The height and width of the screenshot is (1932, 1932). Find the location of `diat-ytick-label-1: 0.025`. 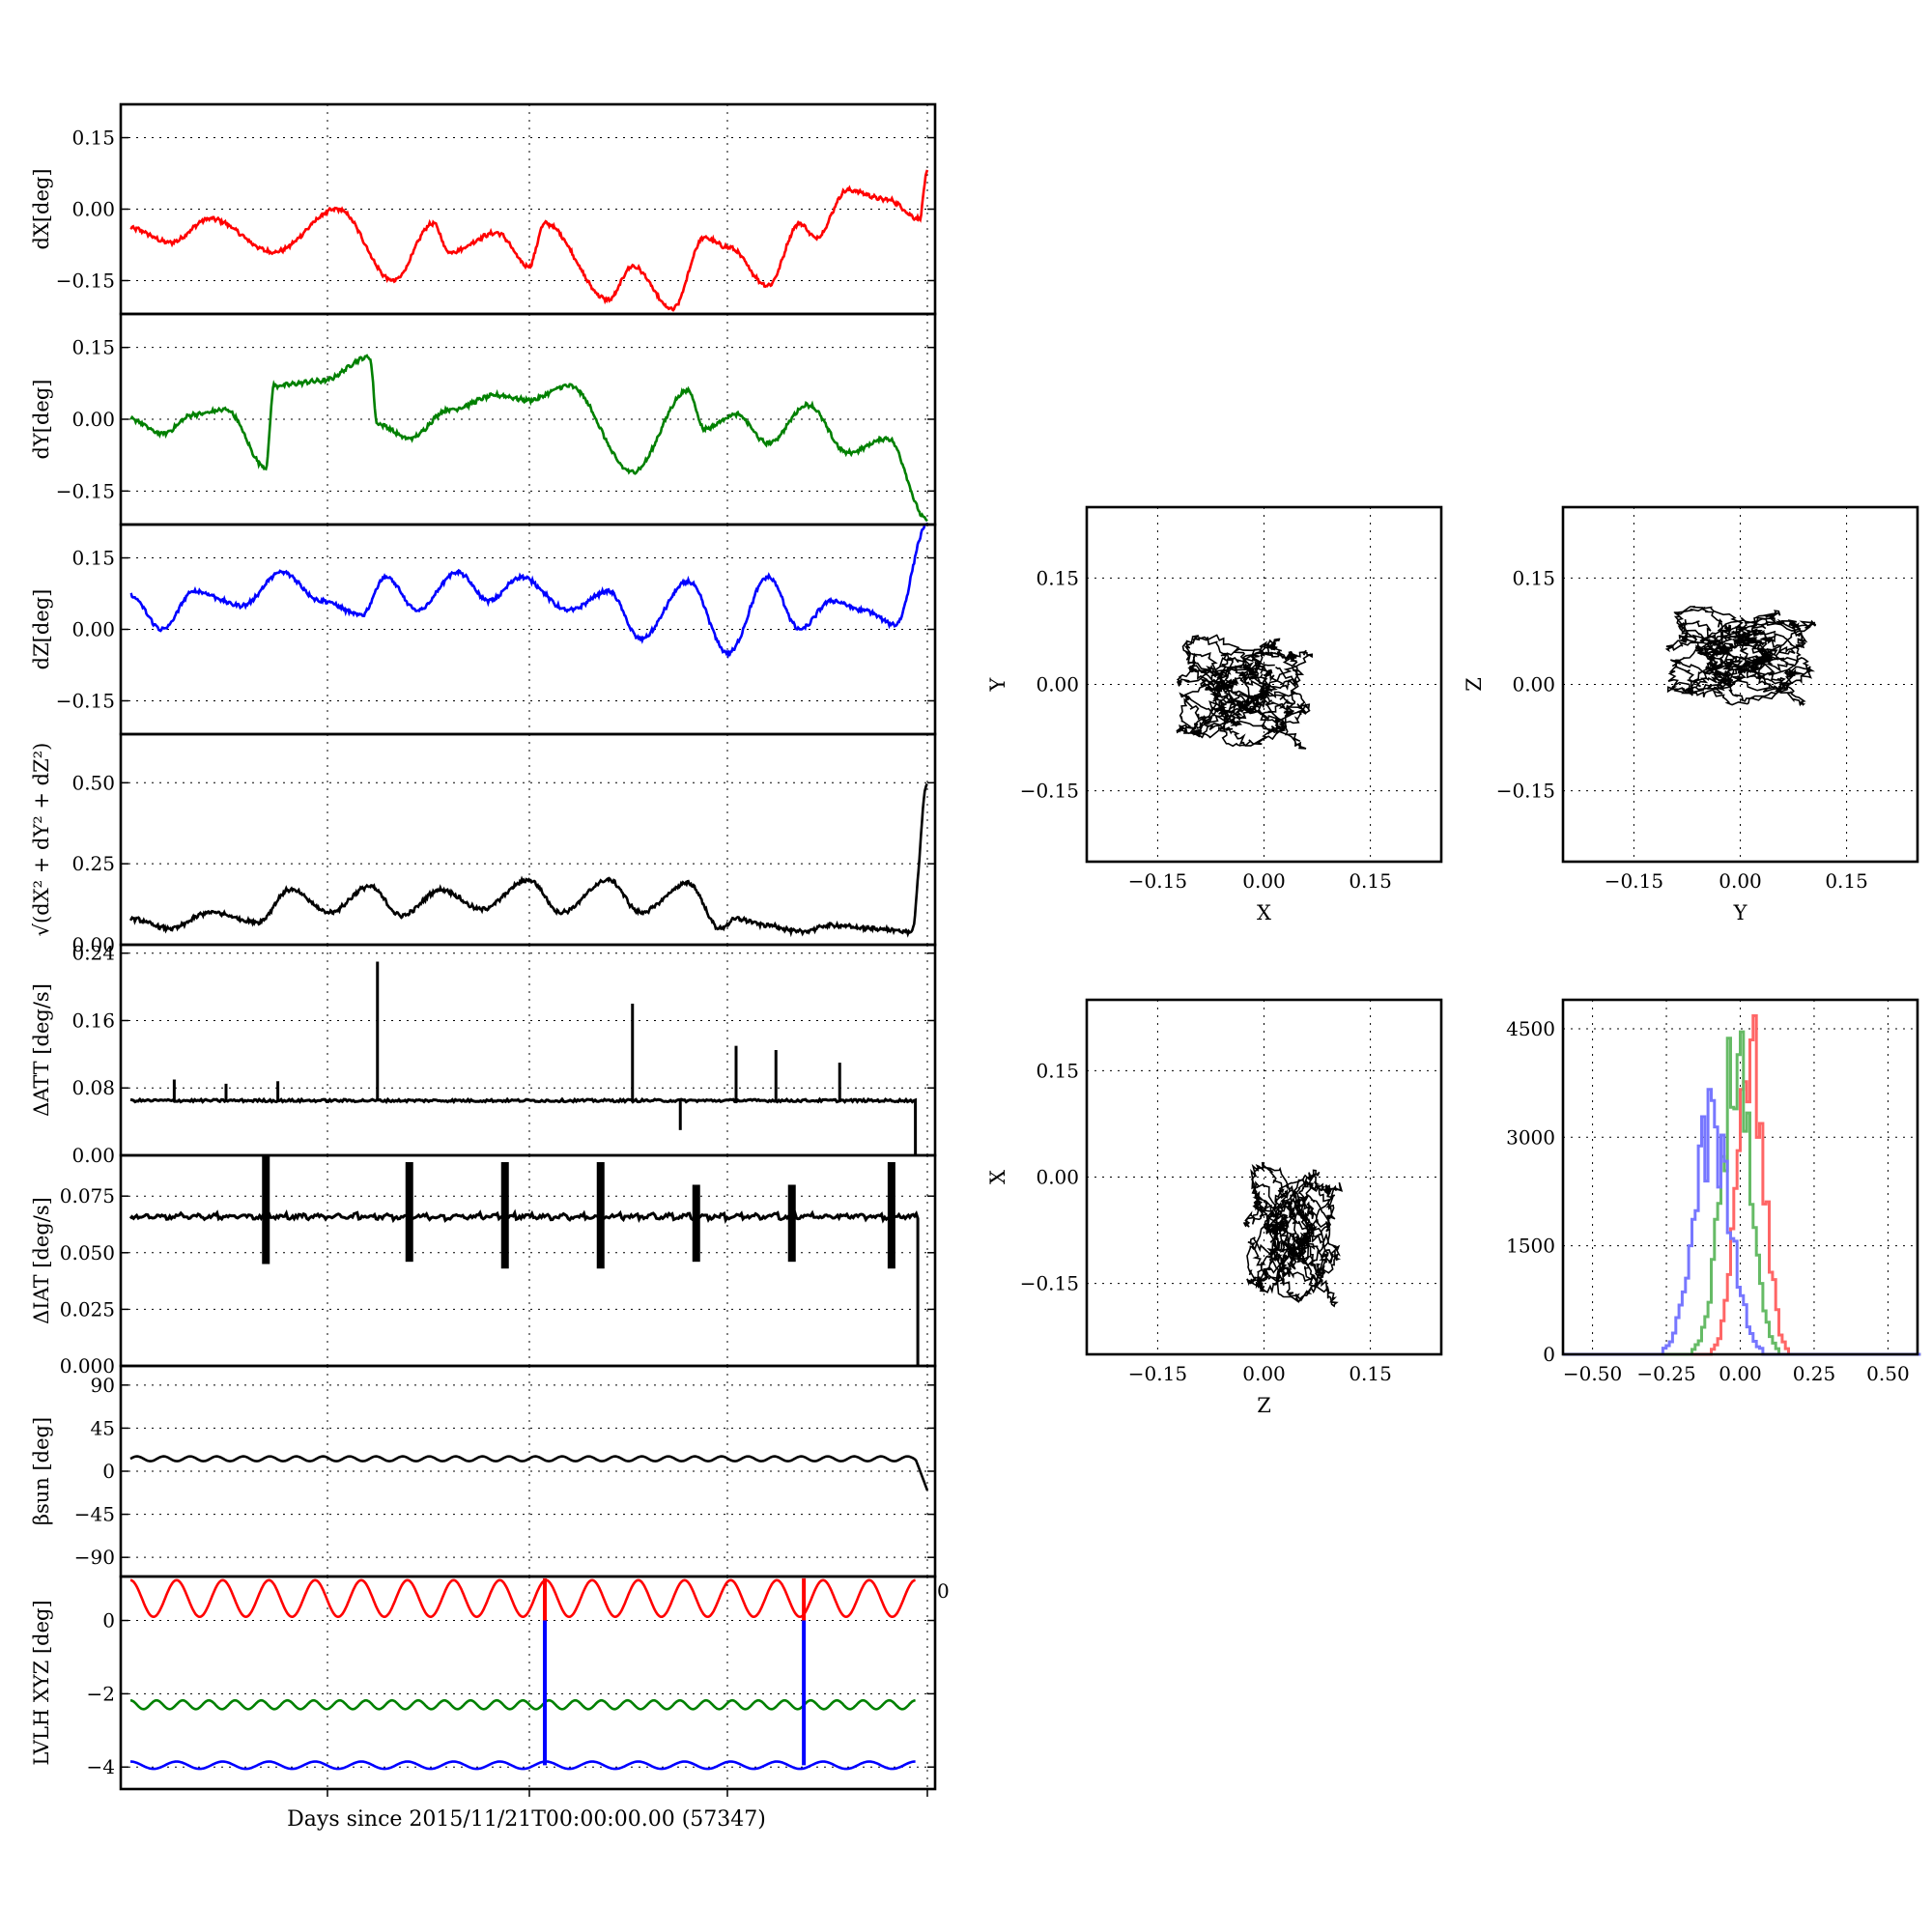

diat-ytick-label-1: 0.025 is located at coordinates (87, 1309).